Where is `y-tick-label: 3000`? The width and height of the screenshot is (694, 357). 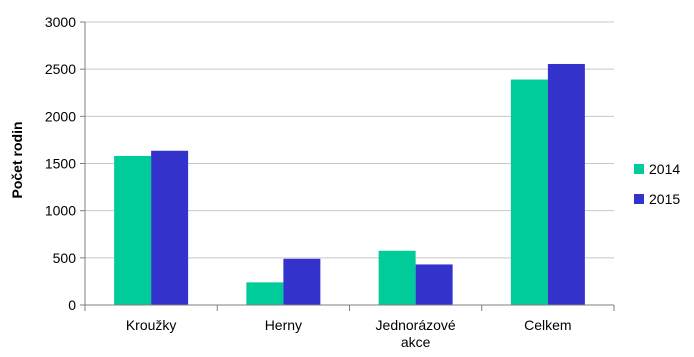
y-tick-label: 3000 is located at coordinates (60, 22).